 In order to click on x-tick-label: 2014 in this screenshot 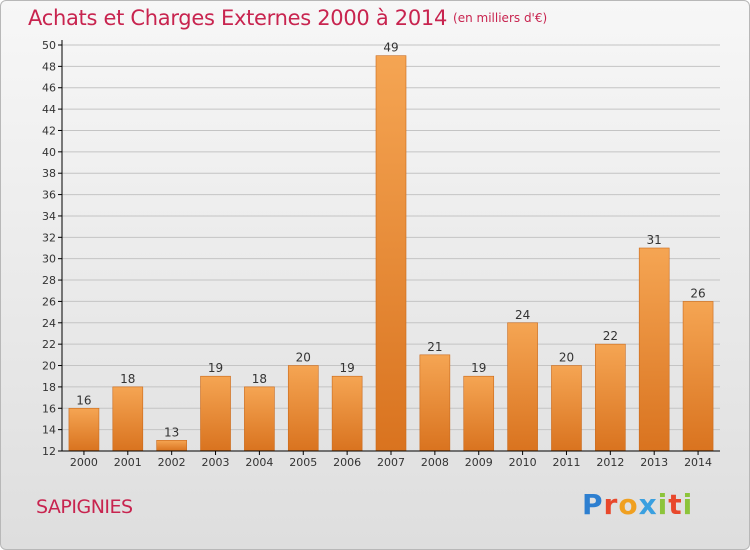, I will do `click(698, 462)`.